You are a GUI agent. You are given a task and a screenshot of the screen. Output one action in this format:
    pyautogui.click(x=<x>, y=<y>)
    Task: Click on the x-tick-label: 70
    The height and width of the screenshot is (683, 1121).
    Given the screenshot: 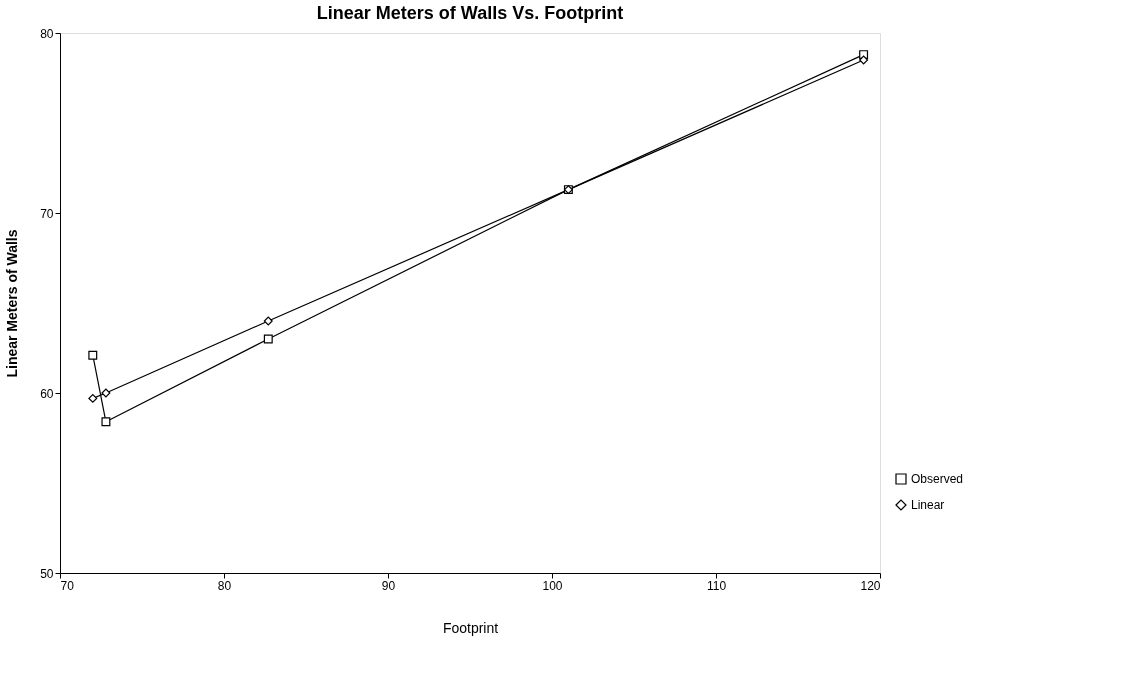 What is the action you would take?
    pyautogui.click(x=67, y=585)
    